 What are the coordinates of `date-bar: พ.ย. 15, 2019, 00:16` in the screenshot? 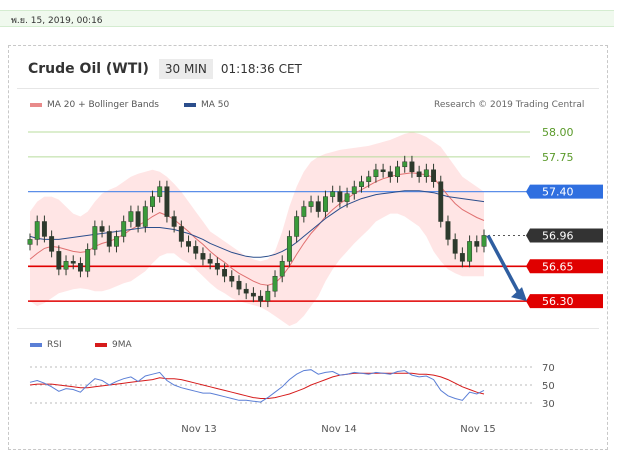 It's located at (307, 18).